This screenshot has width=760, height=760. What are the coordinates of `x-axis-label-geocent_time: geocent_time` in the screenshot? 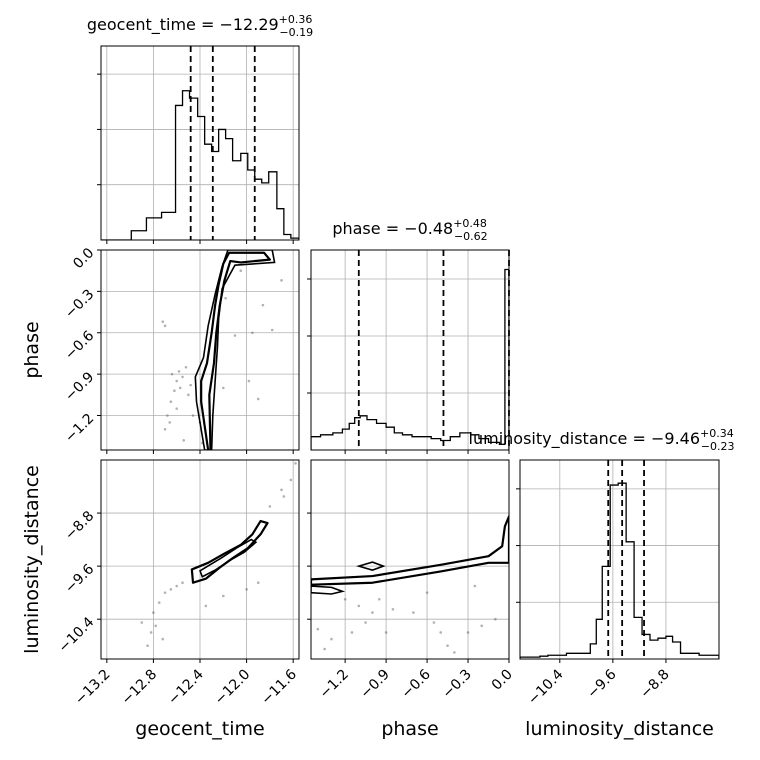 It's located at (199, 729).